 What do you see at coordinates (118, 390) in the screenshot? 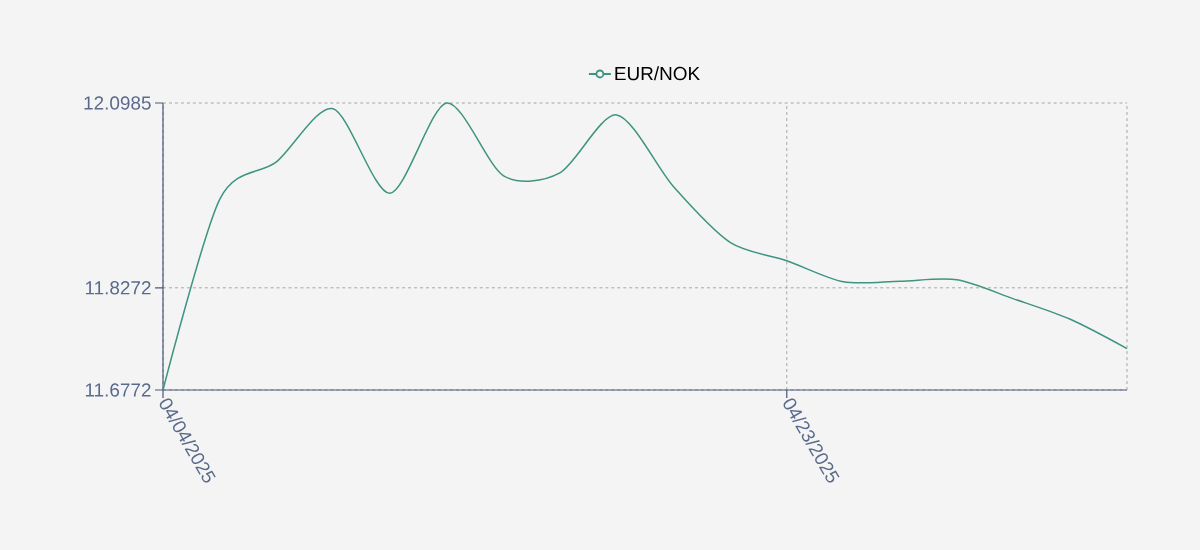
I see `y-tick-label: 11.6772` at bounding box center [118, 390].